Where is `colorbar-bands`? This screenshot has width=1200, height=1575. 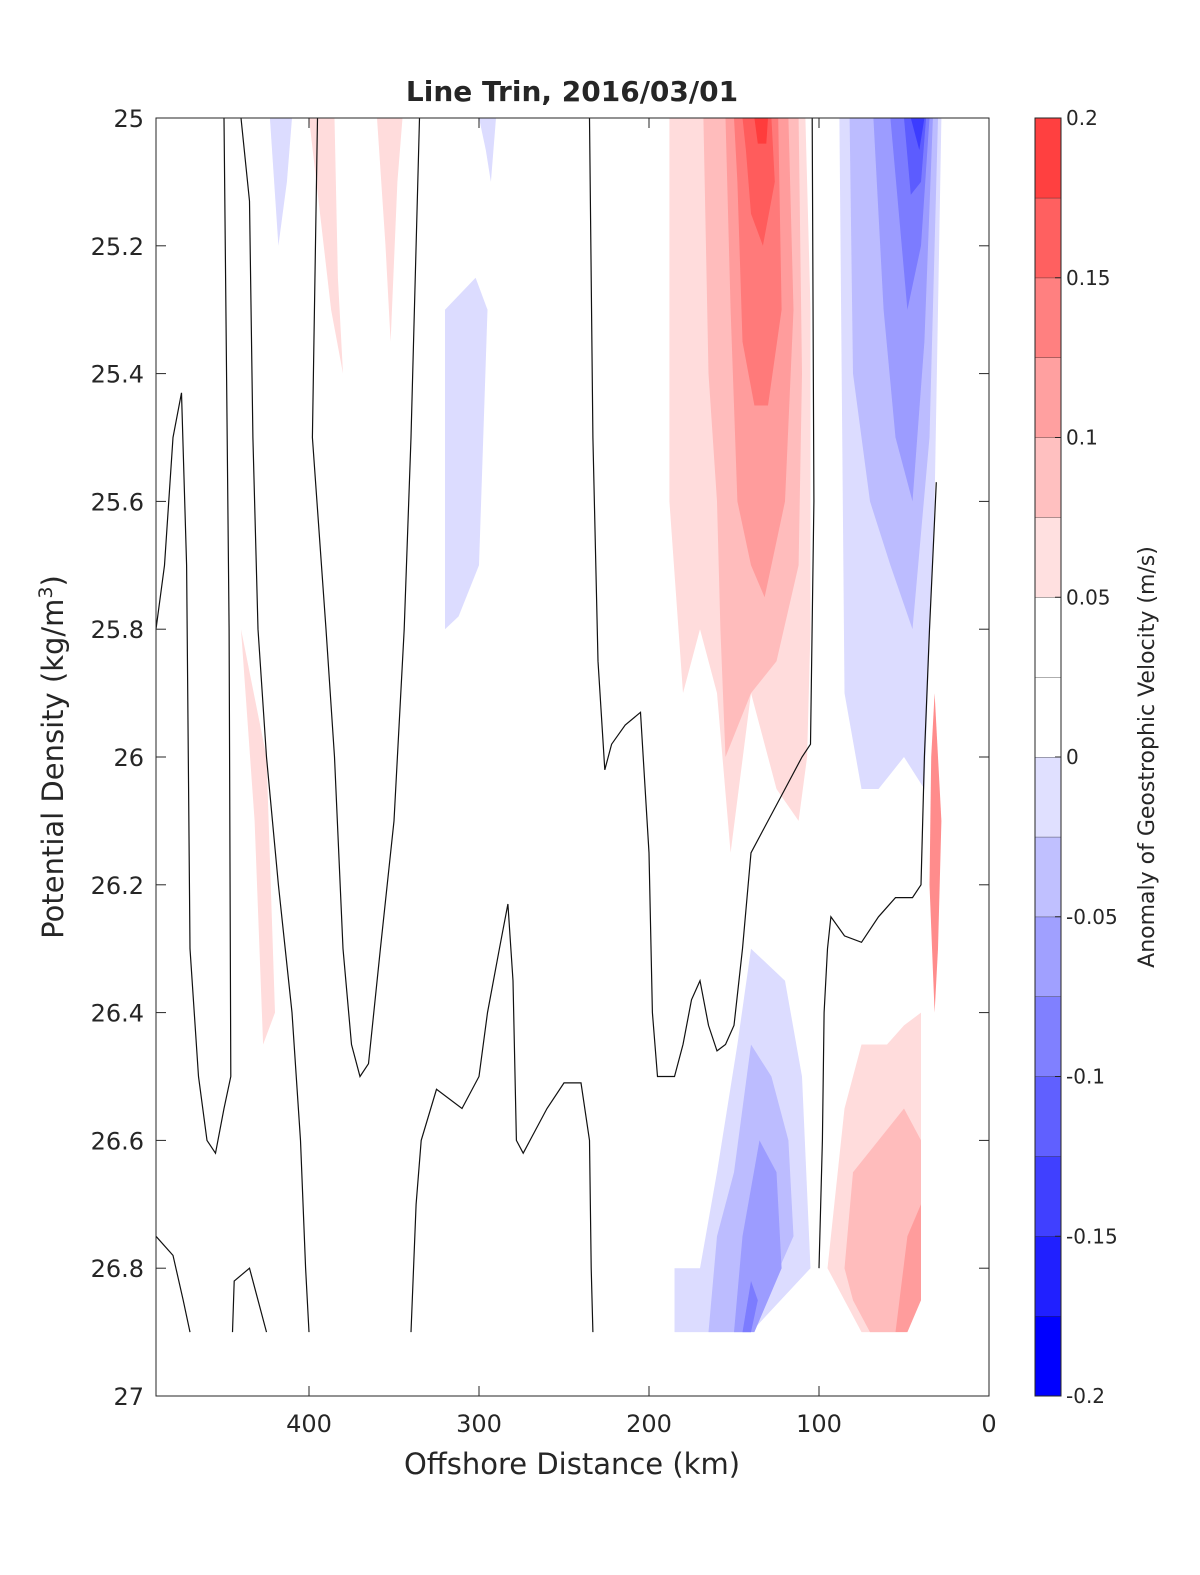 colorbar-bands is located at coordinates (1048, 756).